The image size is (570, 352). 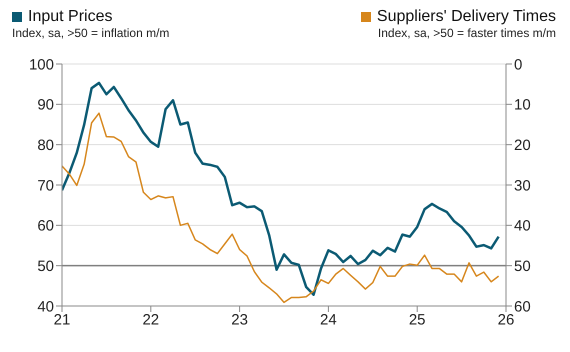 I want to click on y-tick-label: 40, so click(x=45, y=307).